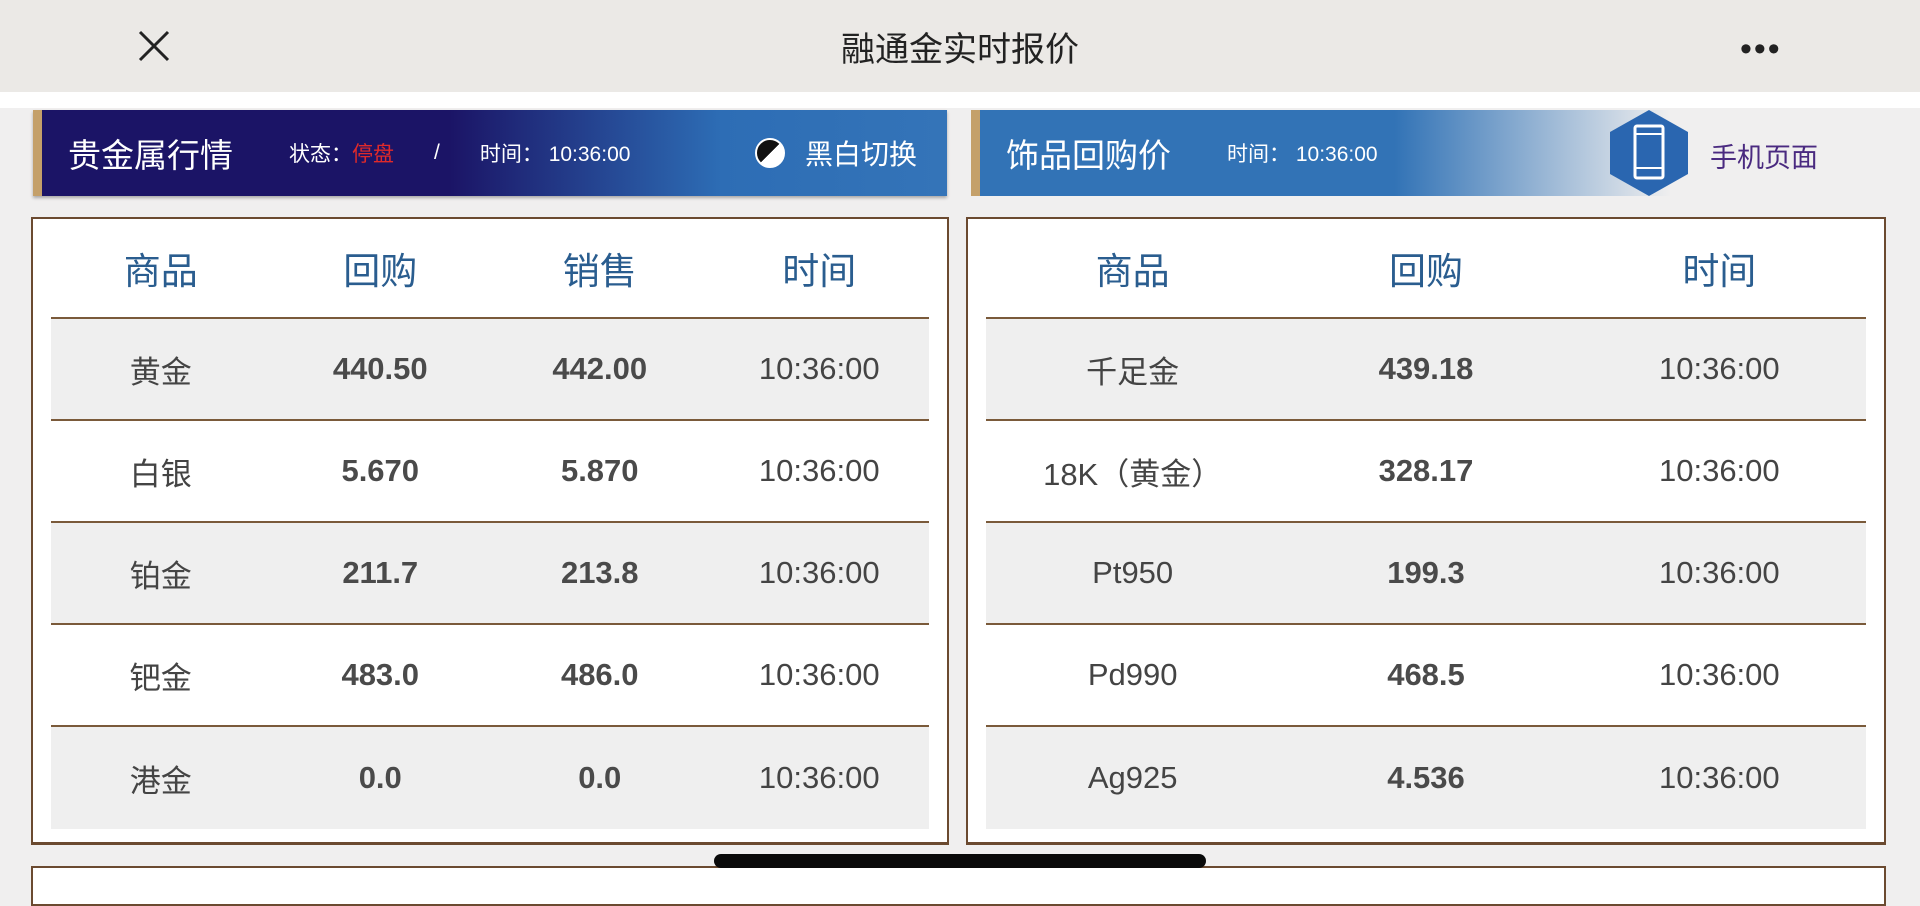 This screenshot has width=1920, height=906. What do you see at coordinates (599, 271) in the screenshot?
I see `column-header: 销售` at bounding box center [599, 271].